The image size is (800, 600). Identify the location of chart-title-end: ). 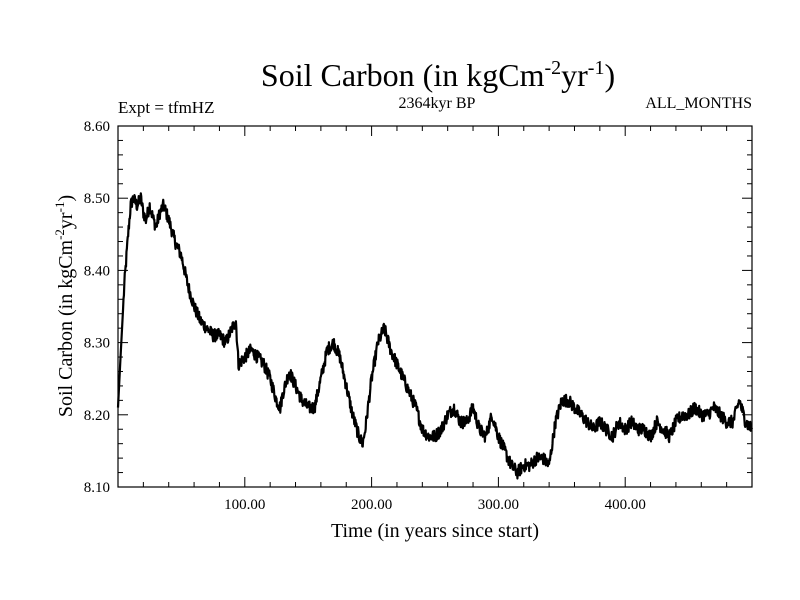
(609, 75).